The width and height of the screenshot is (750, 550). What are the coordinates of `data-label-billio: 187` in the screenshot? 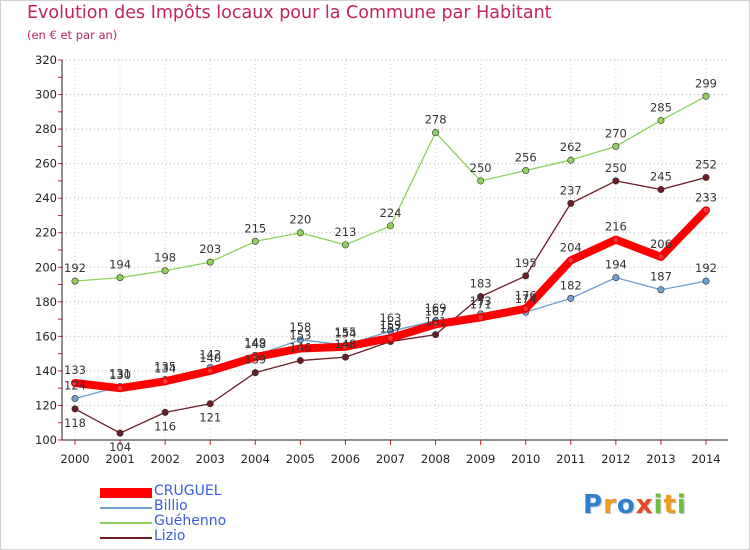 It's located at (661, 277).